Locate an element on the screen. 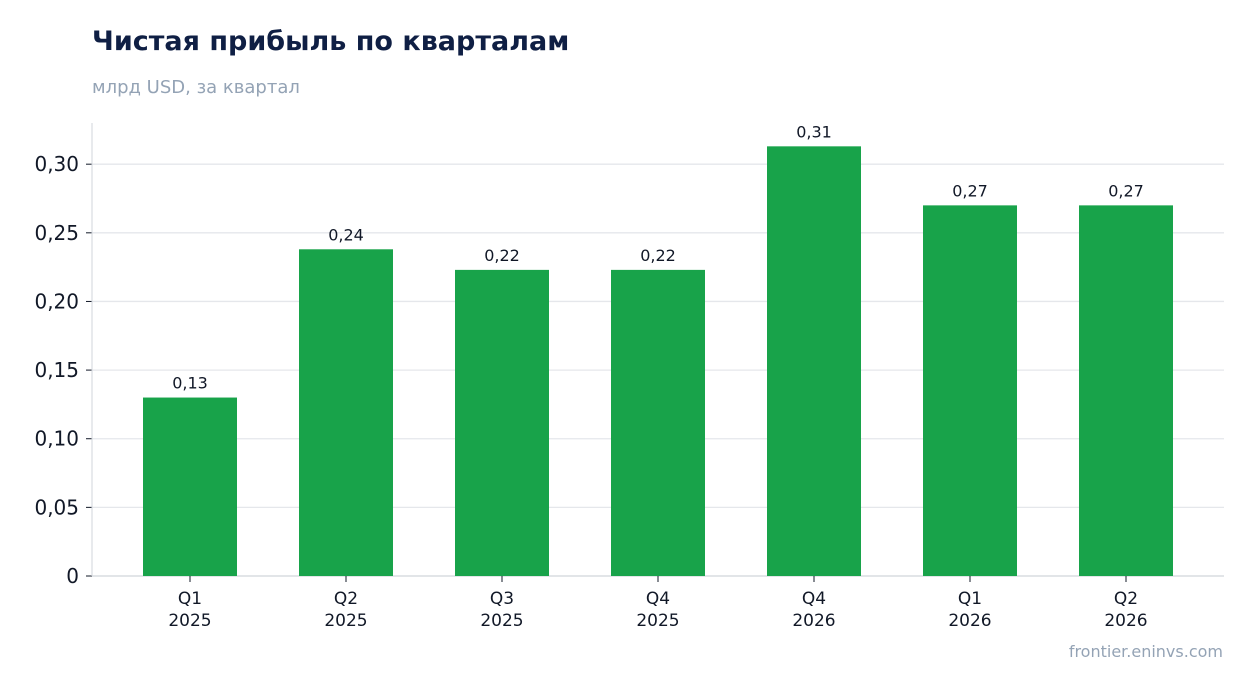 This screenshot has height=693, width=1254. x-tick-label: Q3 is located at coordinates (502, 599).